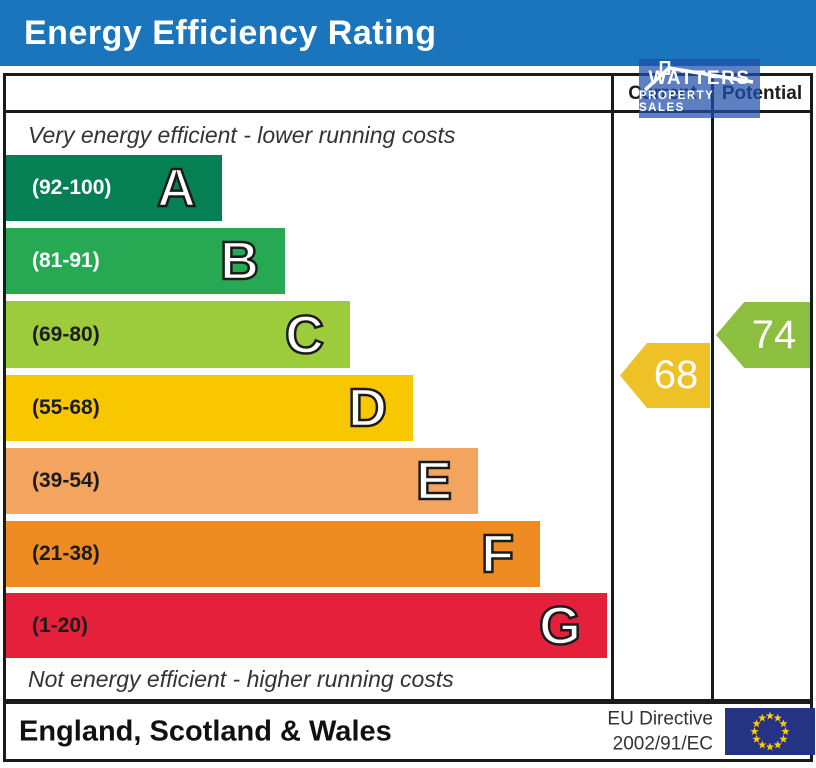 The height and width of the screenshot is (768, 816). I want to click on band-row-b: (81-91) B, so click(145, 261).